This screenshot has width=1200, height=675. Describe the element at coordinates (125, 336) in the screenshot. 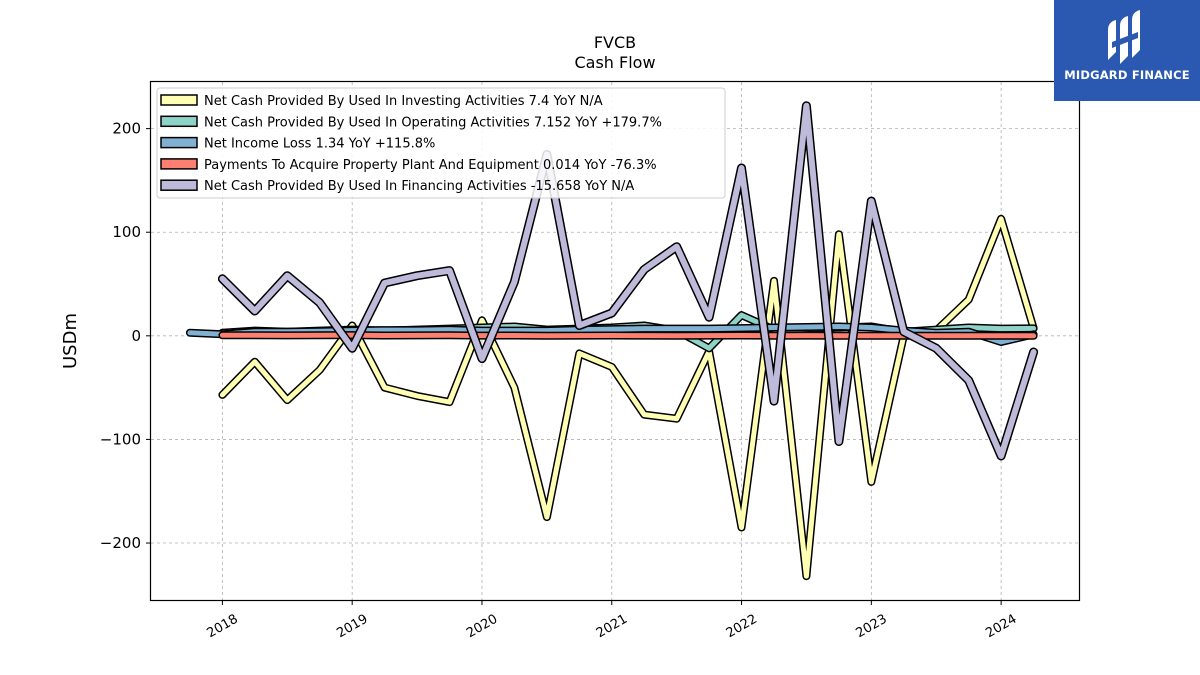

I see `y-axis: −200 −100 0 100 200` at that location.